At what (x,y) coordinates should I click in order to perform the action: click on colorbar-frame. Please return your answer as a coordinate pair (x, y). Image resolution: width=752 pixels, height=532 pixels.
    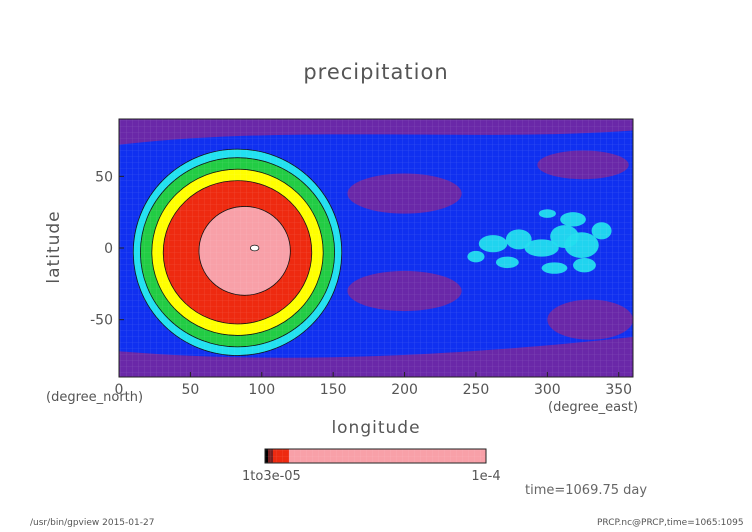
    Looking at the image, I should click on (375, 456).